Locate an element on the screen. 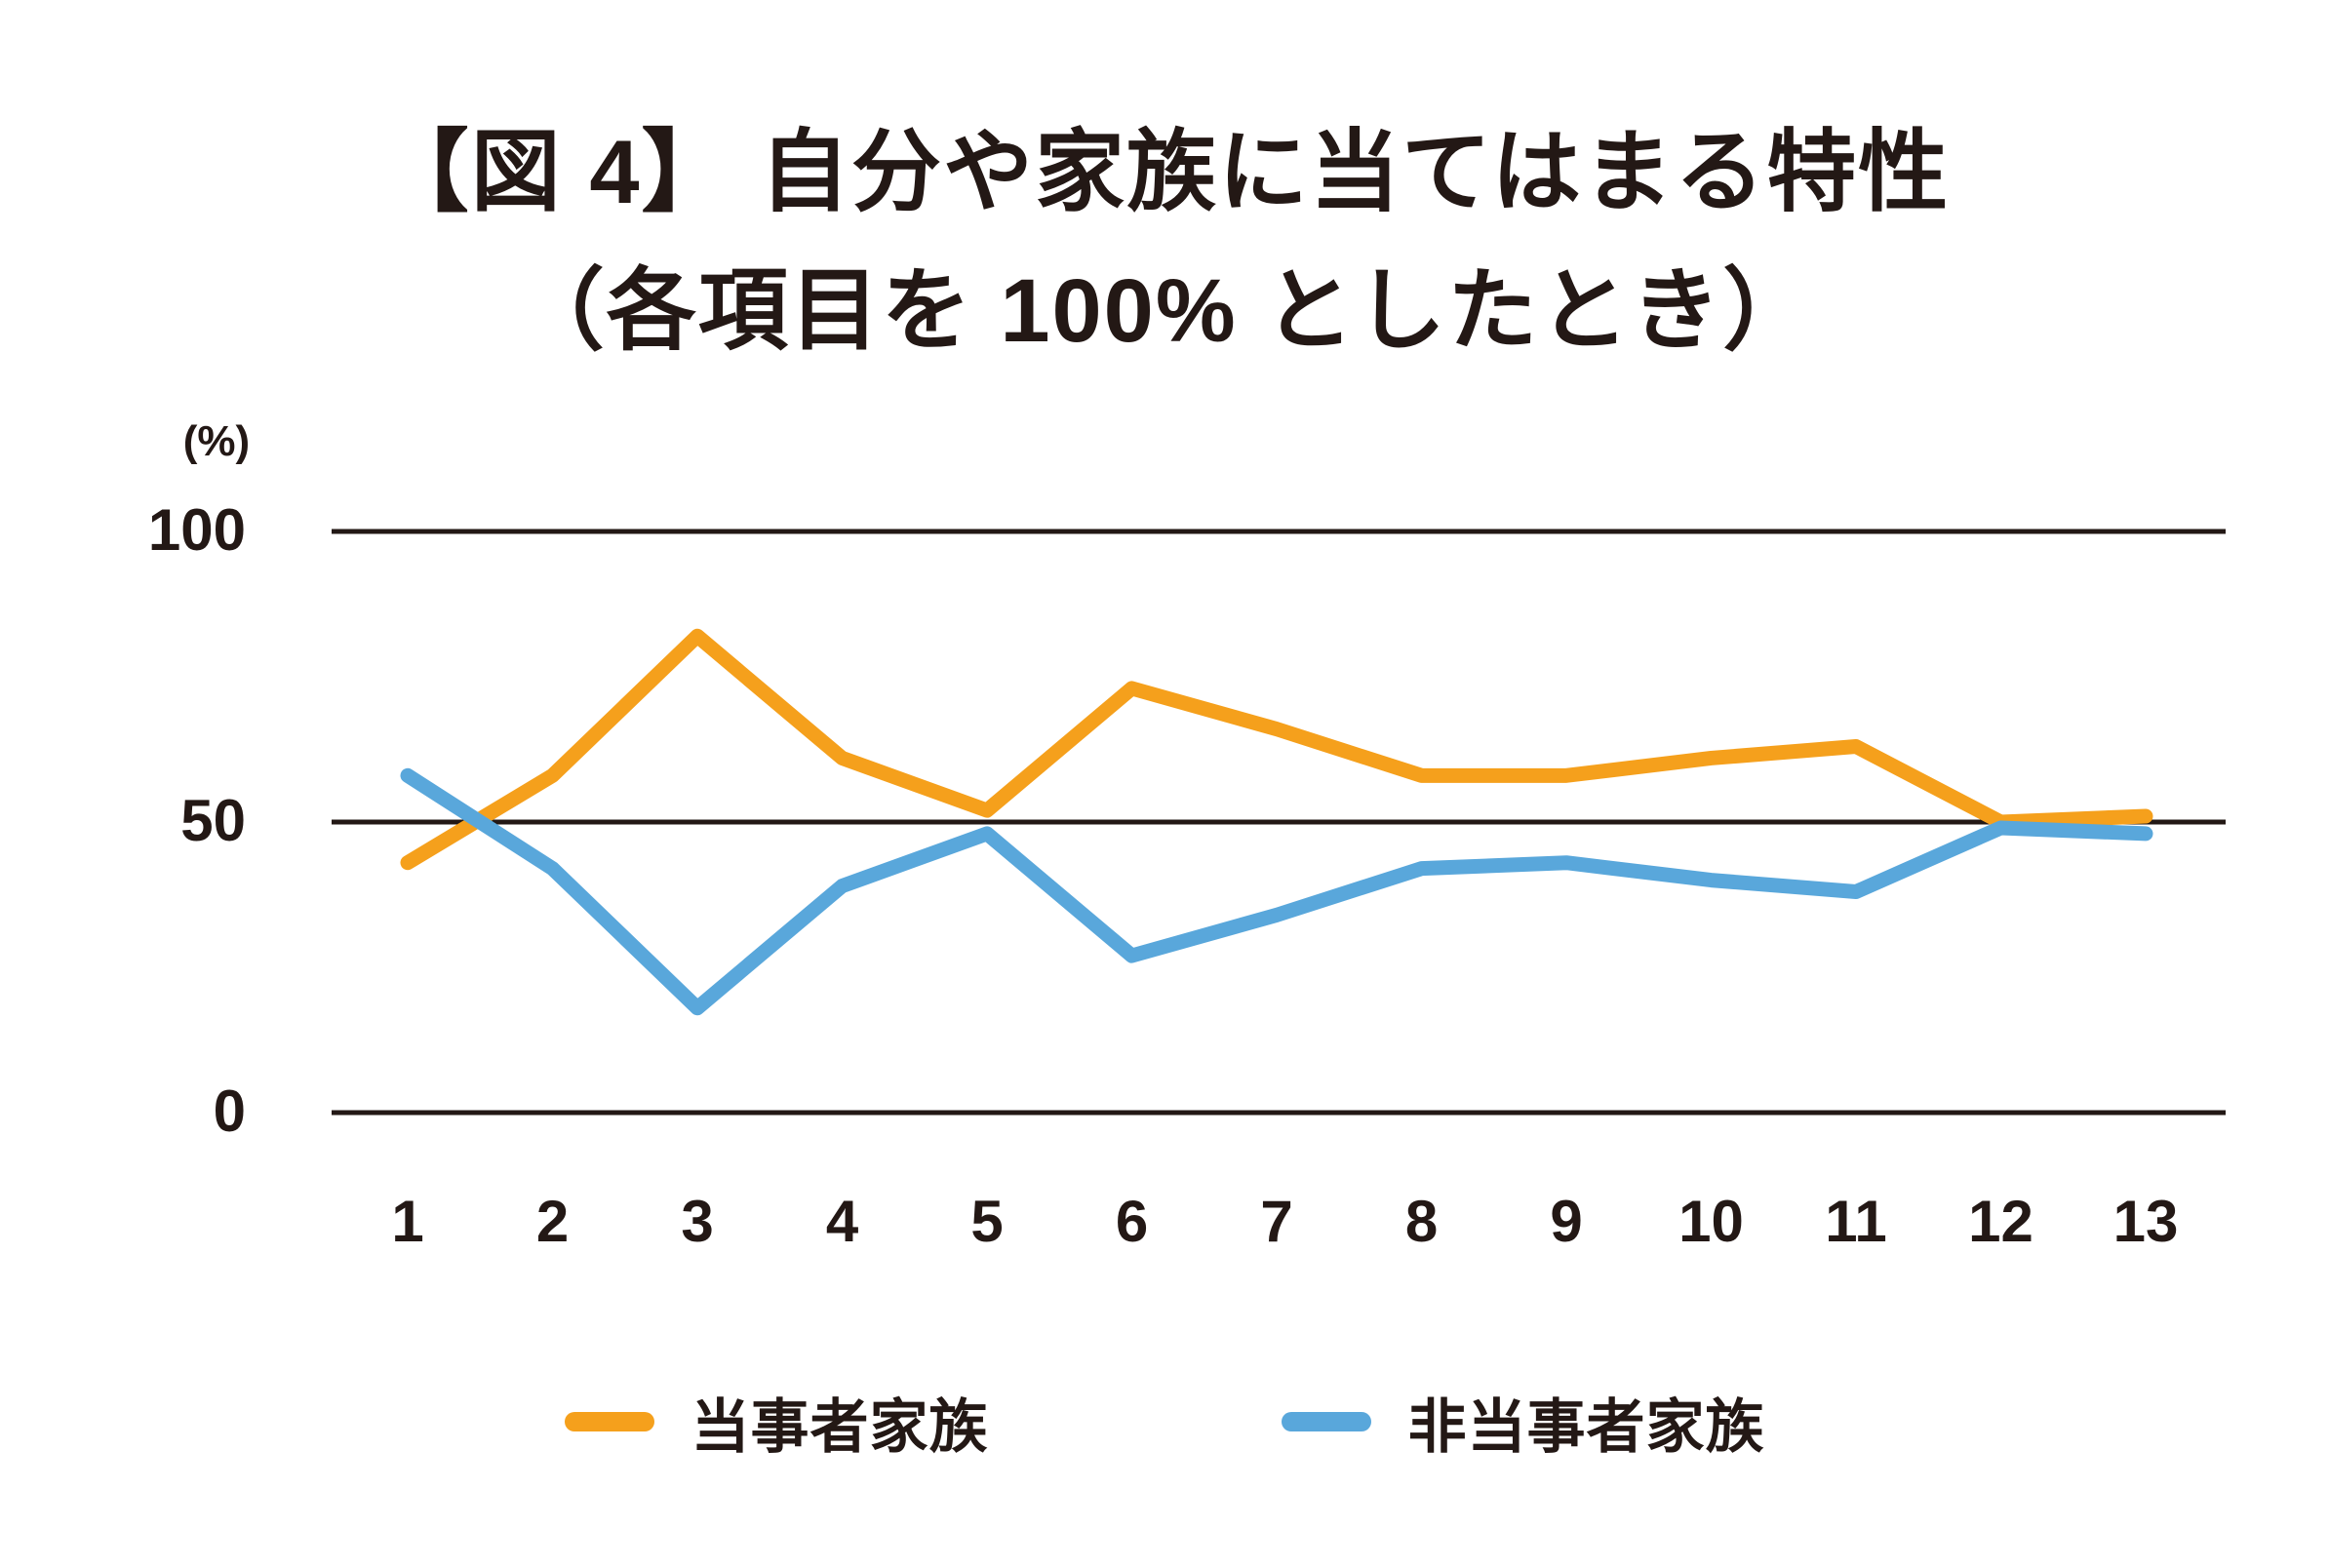  legend-item-series-0: 当事者家族 is located at coordinates (776, 1422).